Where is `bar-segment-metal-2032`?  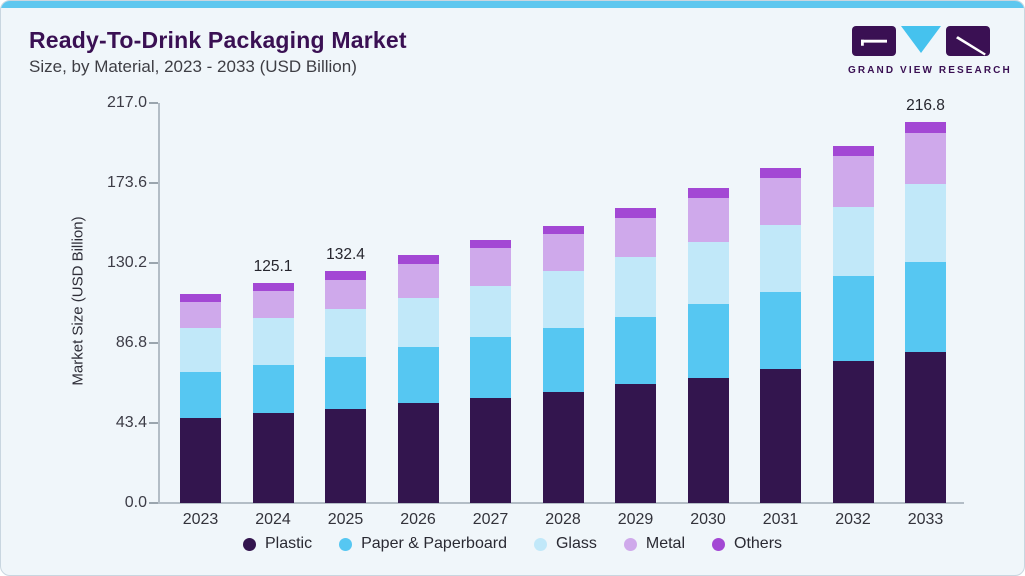
bar-segment-metal-2032 is located at coordinates (853, 182).